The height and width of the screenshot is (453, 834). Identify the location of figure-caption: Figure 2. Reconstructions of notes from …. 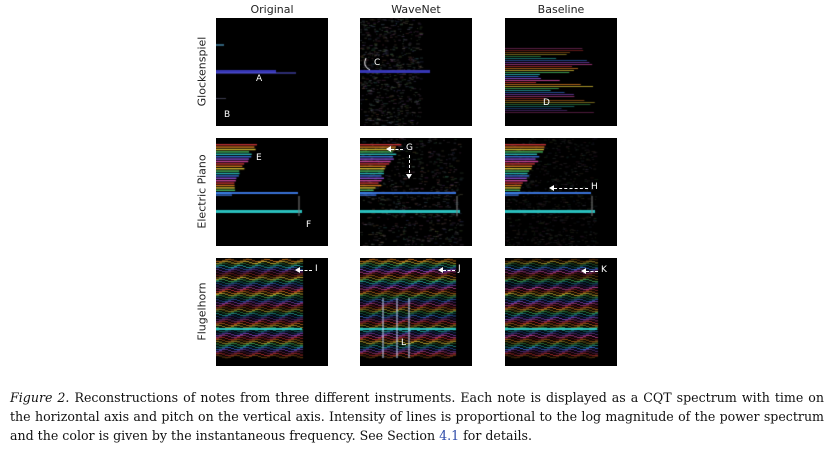
(417, 416).